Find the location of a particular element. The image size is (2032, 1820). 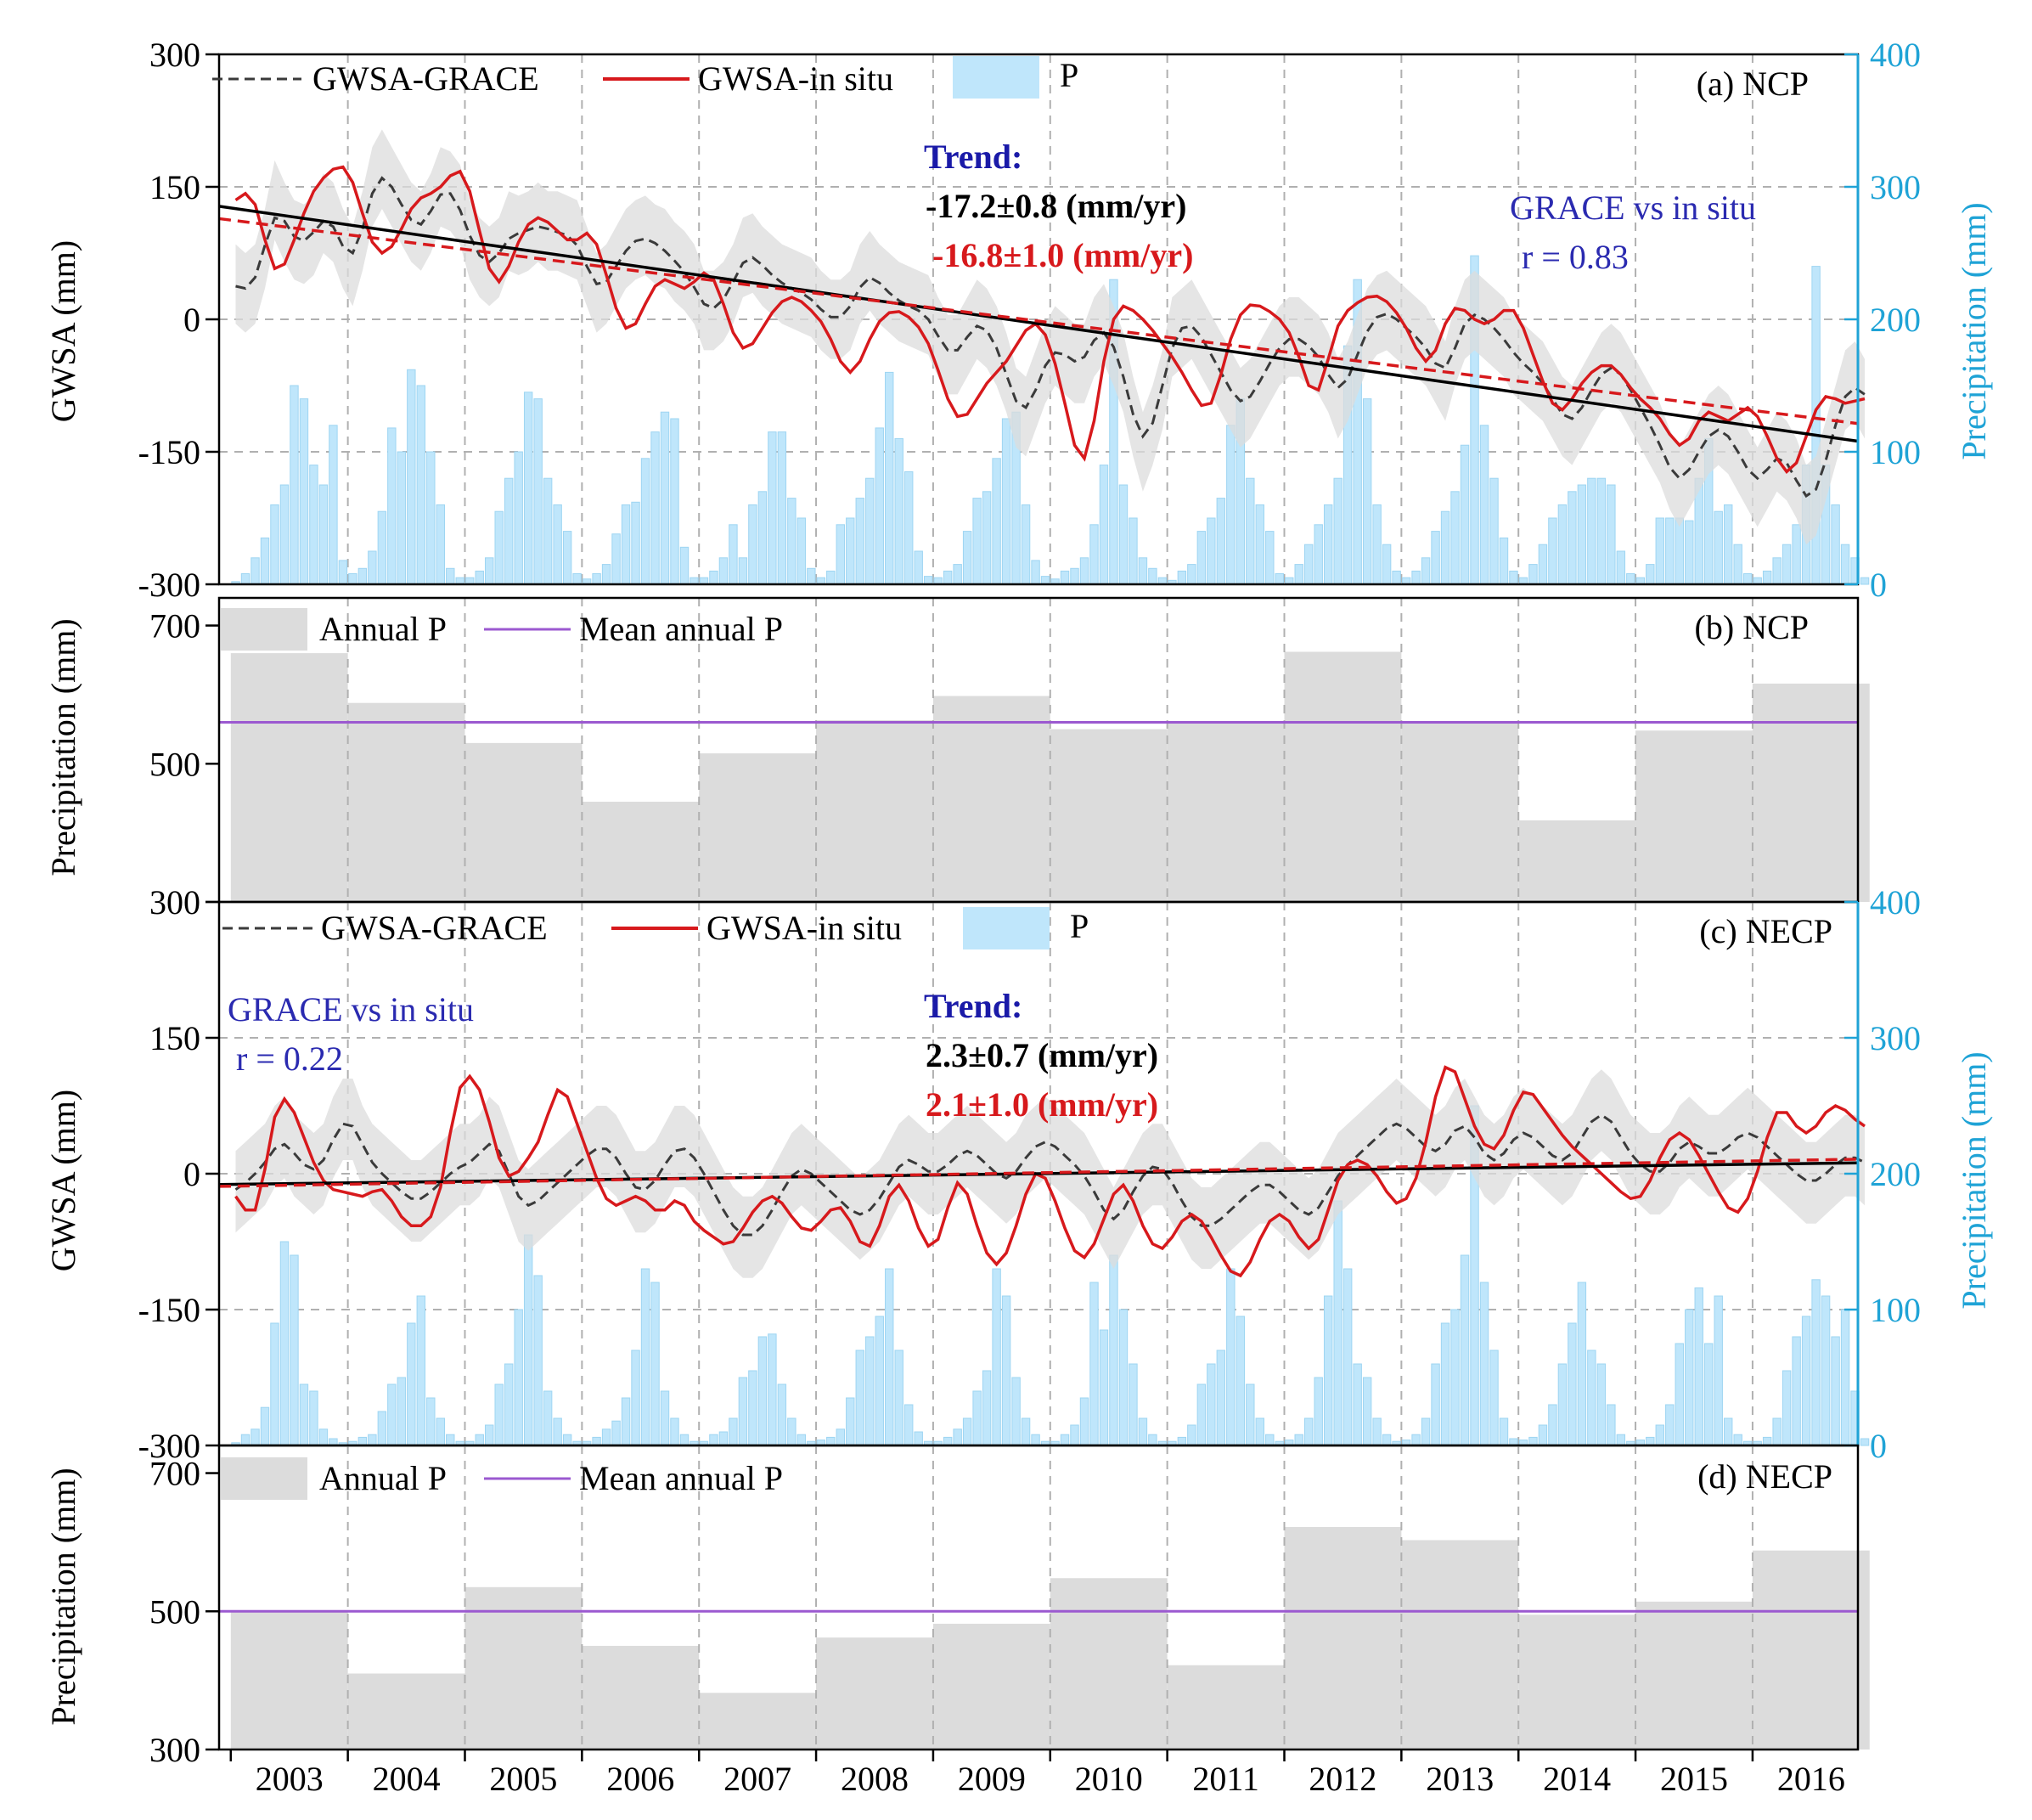

y2-tick-label: 400 is located at coordinates (1895, 55).